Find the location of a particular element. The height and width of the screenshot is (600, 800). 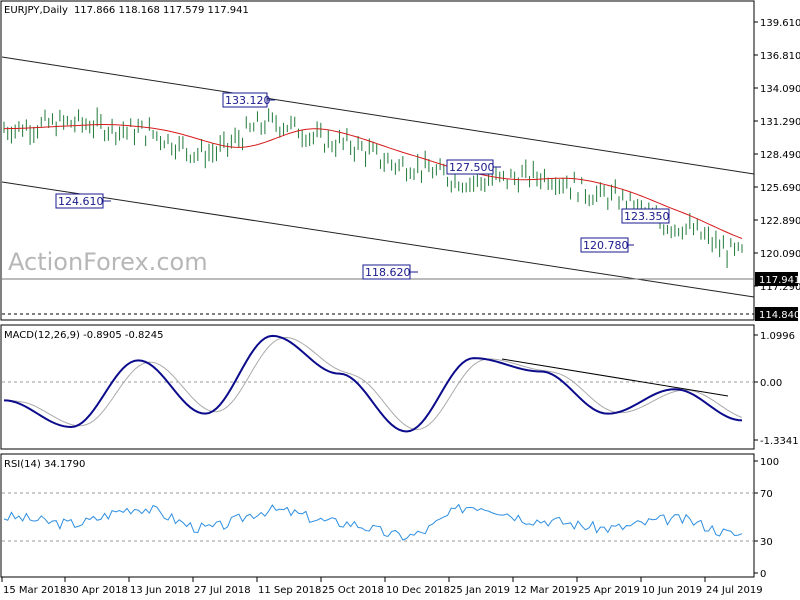

rsi-label: RSI(14) 34.1790 is located at coordinates (44, 464).